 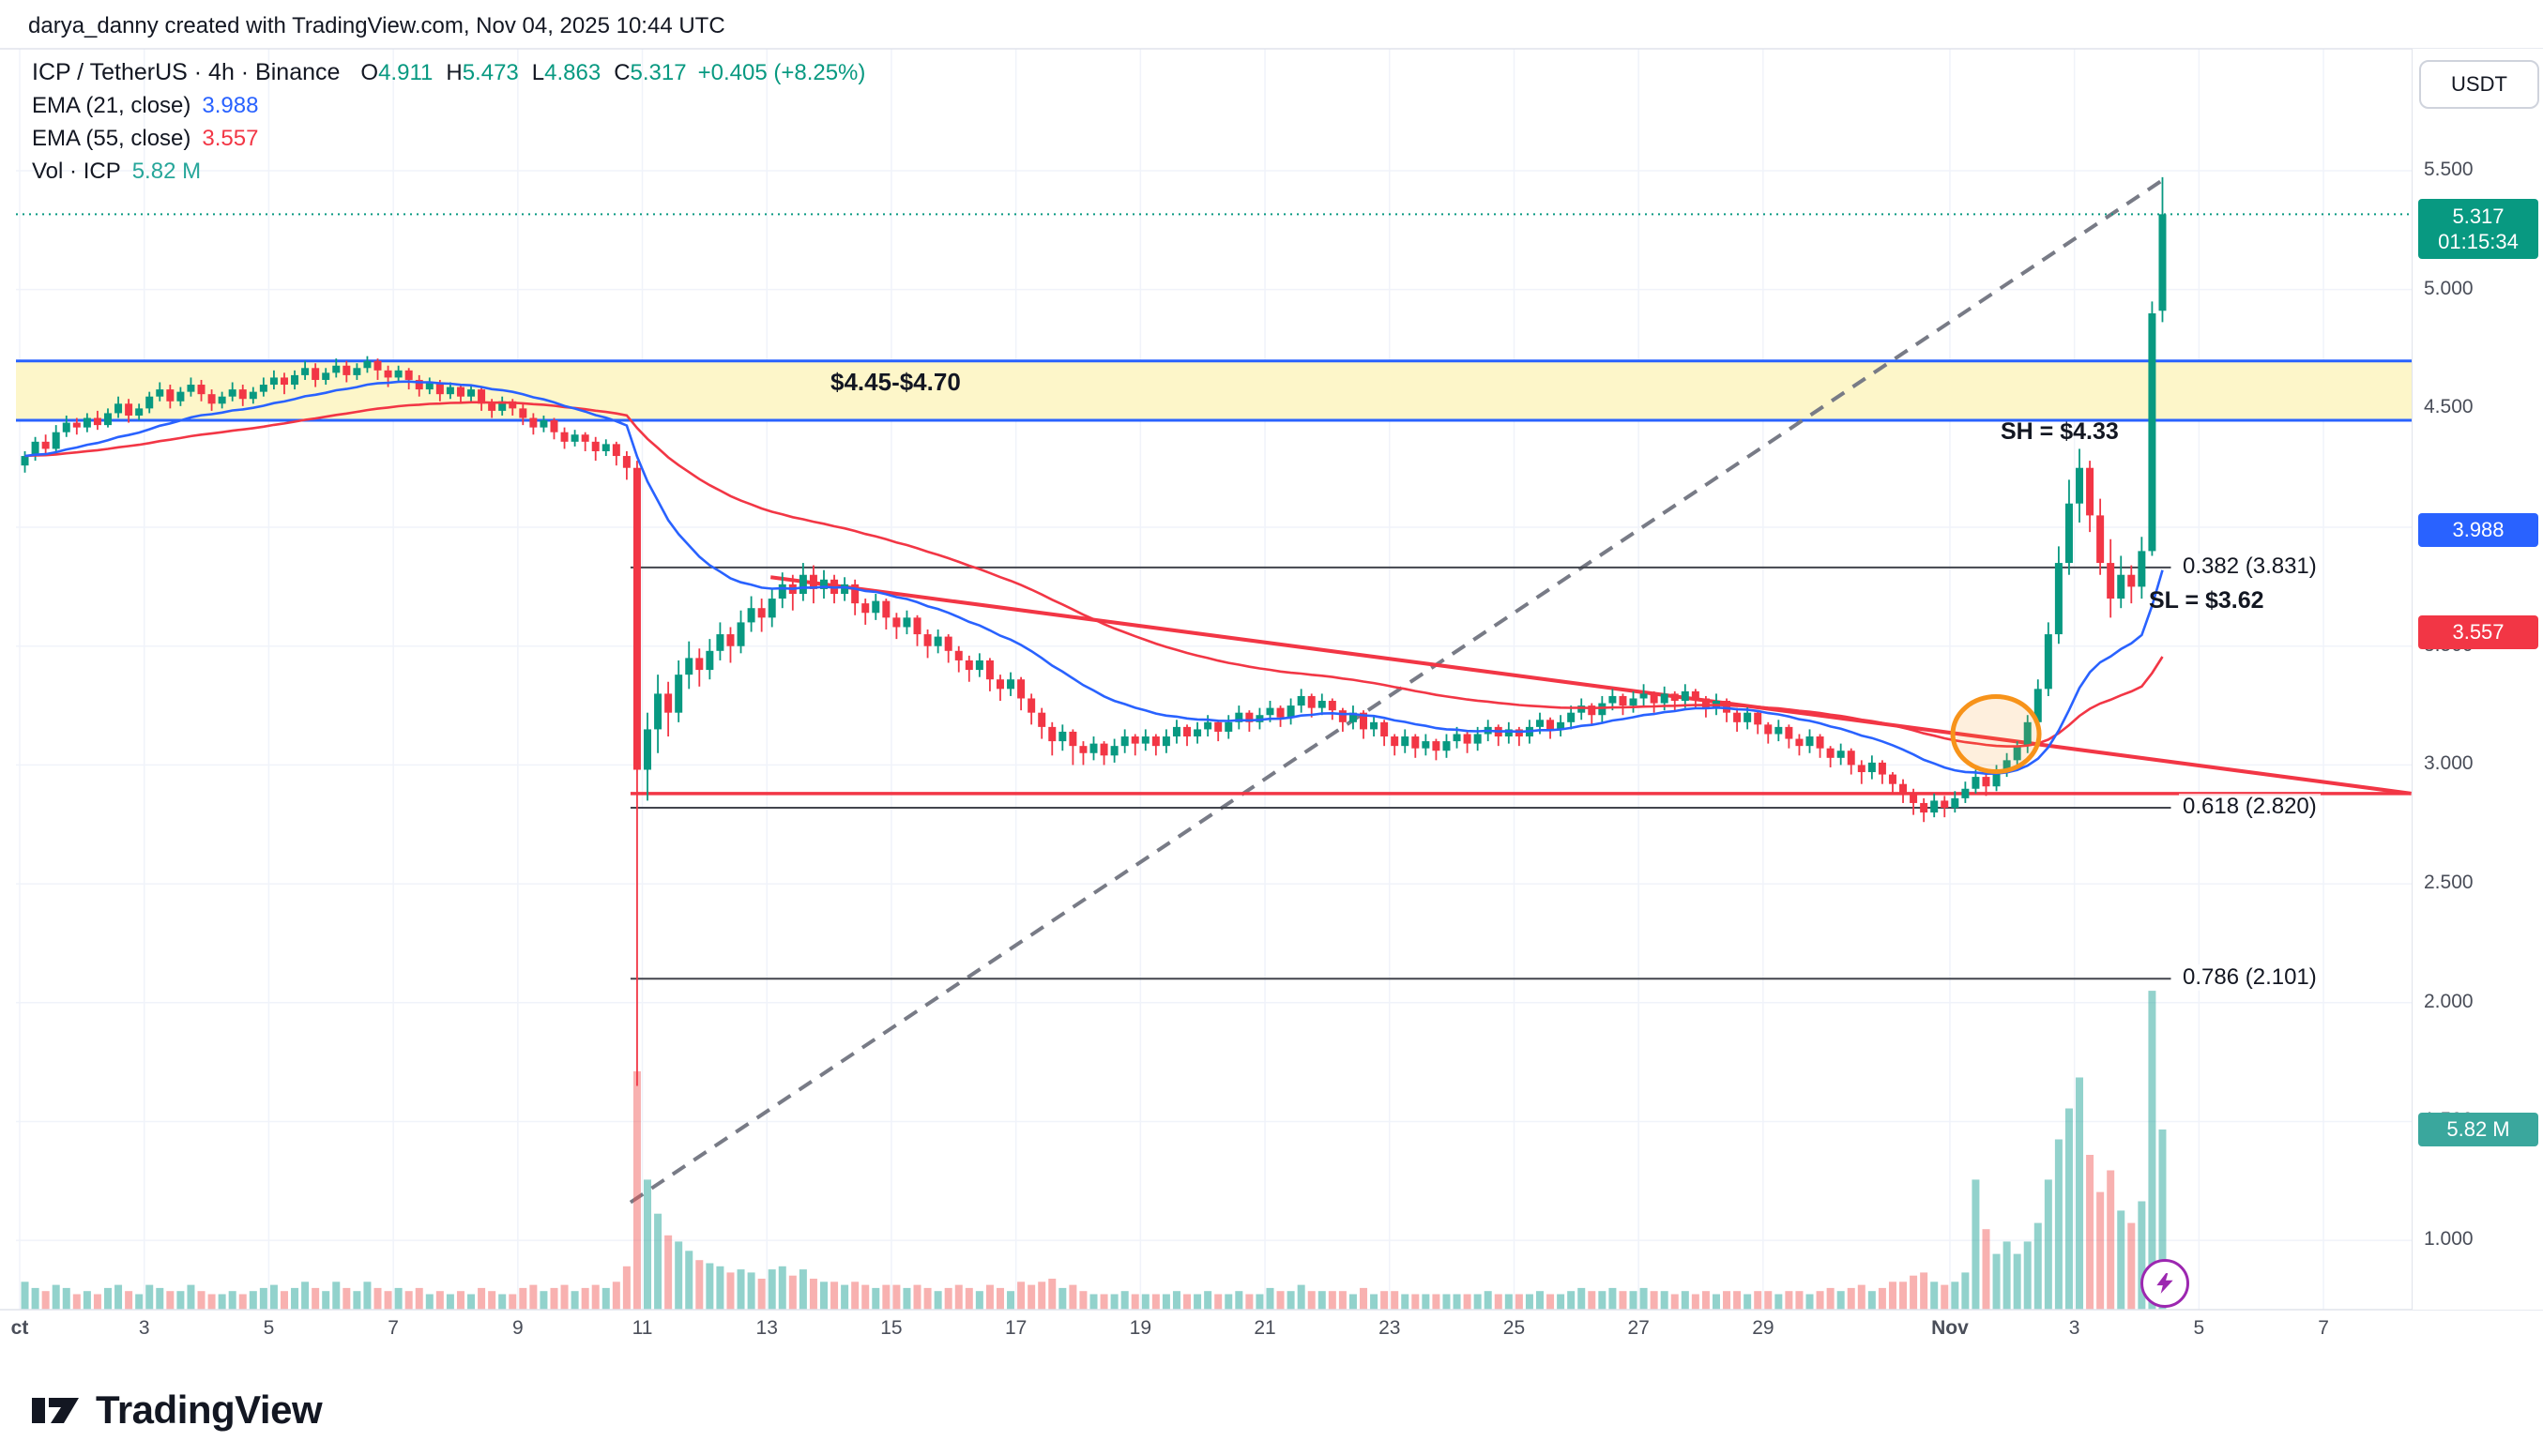 What do you see at coordinates (111, 105) in the screenshot?
I see `ema21-label: EMA (21, close)` at bounding box center [111, 105].